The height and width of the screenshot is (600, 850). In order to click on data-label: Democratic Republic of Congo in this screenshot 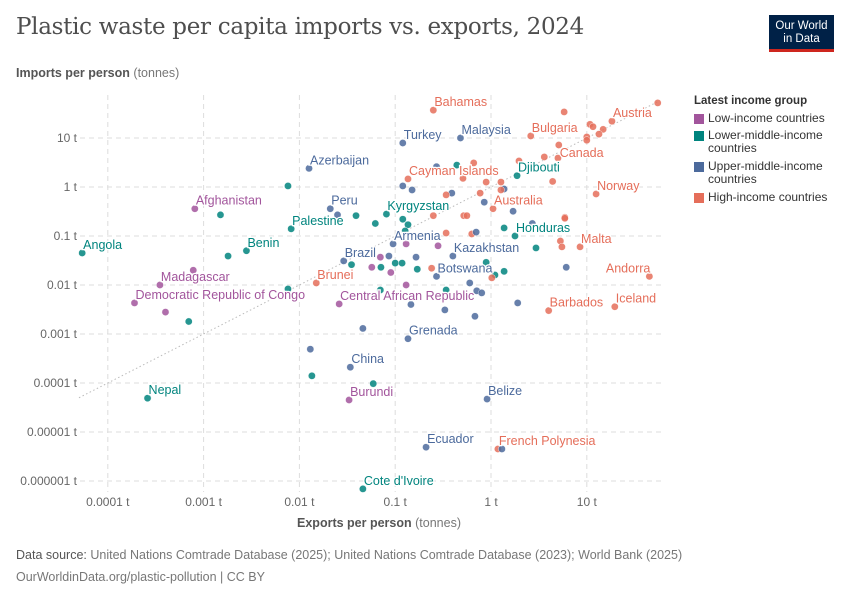, I will do `click(221, 295)`.